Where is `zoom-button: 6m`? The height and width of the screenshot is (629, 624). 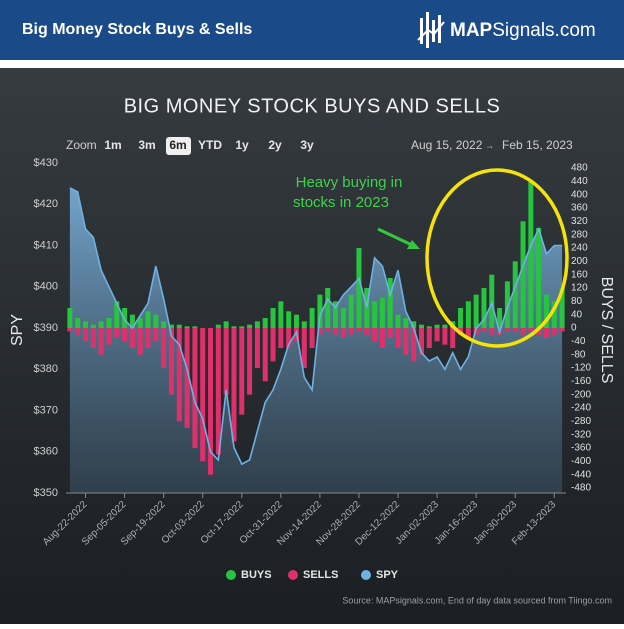
zoom-button: 6m is located at coordinates (177, 145).